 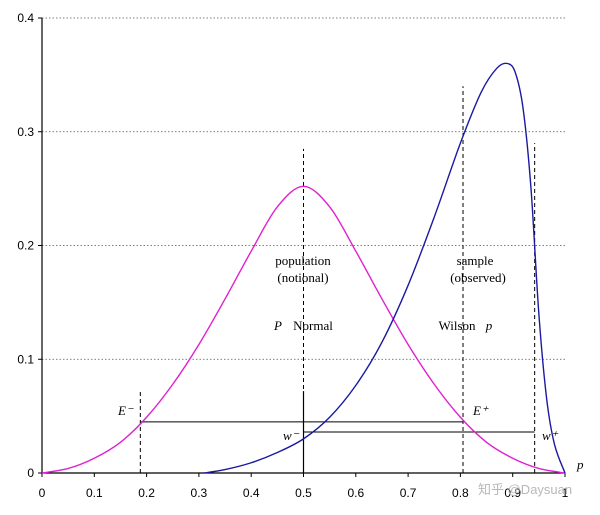 What do you see at coordinates (355, 493) in the screenshot?
I see `x-tick-label: 0.6` at bounding box center [355, 493].